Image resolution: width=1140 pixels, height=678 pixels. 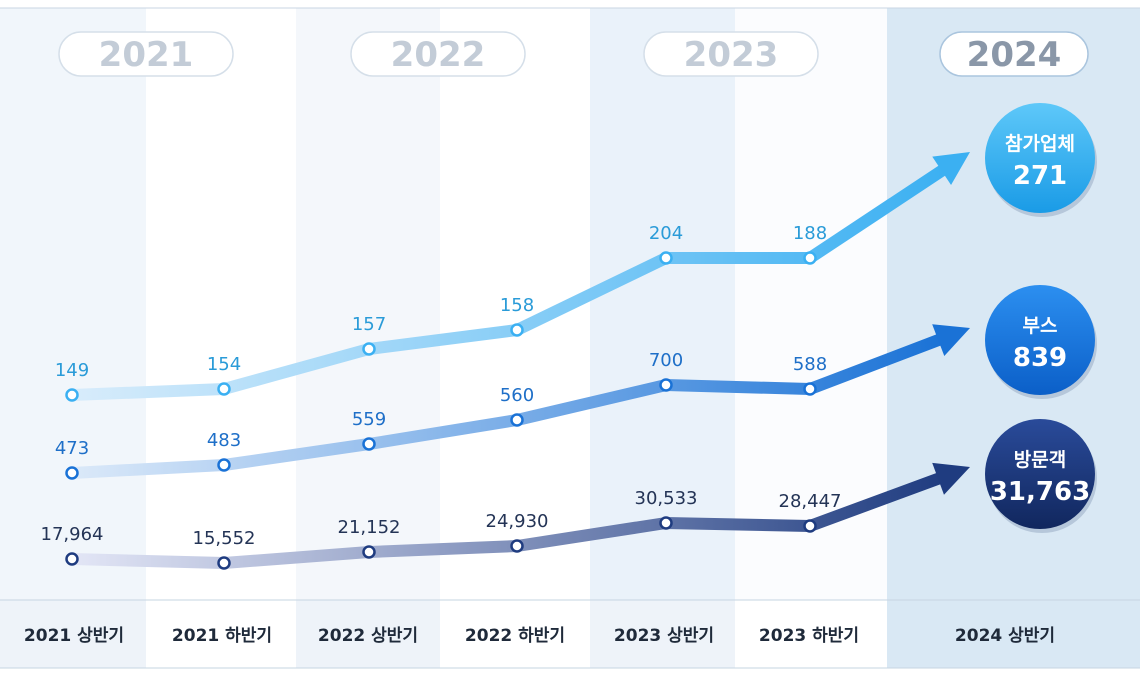 I want to click on data-label: 559, so click(x=369, y=419).